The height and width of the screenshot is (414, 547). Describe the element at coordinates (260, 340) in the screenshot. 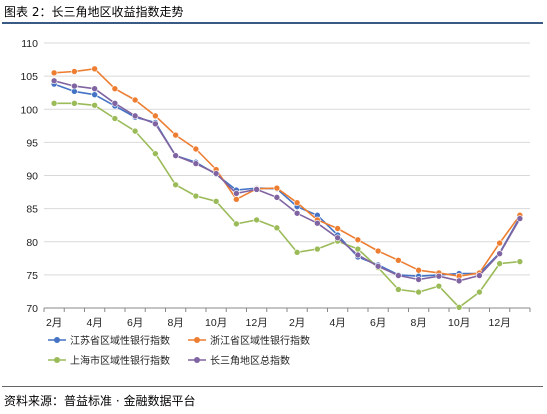

I see `legend-label: 浙江省区域性银行指数` at that location.